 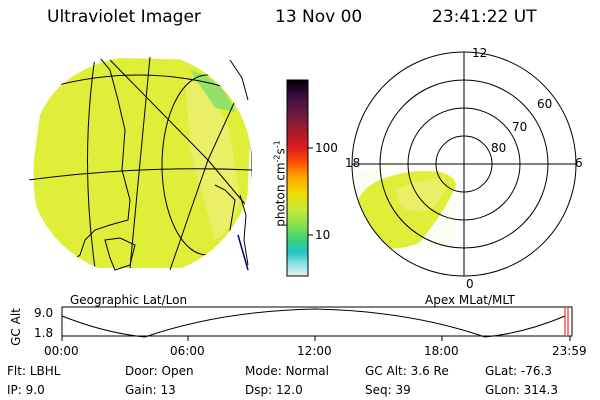 What do you see at coordinates (323, 235) in the screenshot?
I see `colorbar-tick-10: 10` at bounding box center [323, 235].